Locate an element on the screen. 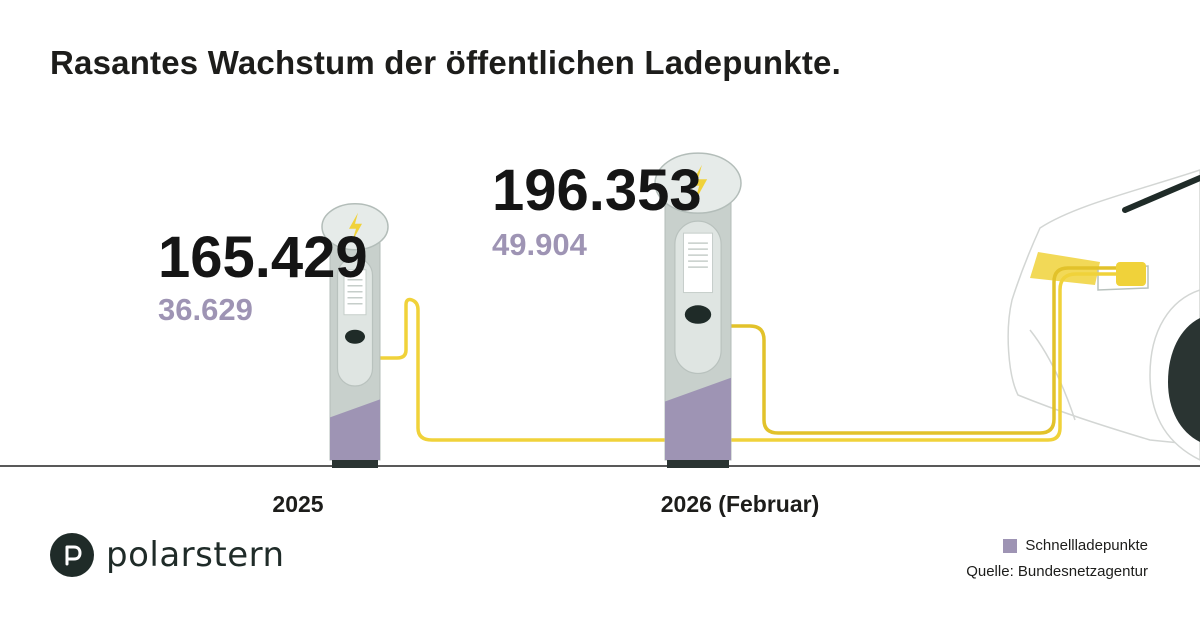 This screenshot has height=628, width=1200. cable-2026 is located at coordinates (907, 350).